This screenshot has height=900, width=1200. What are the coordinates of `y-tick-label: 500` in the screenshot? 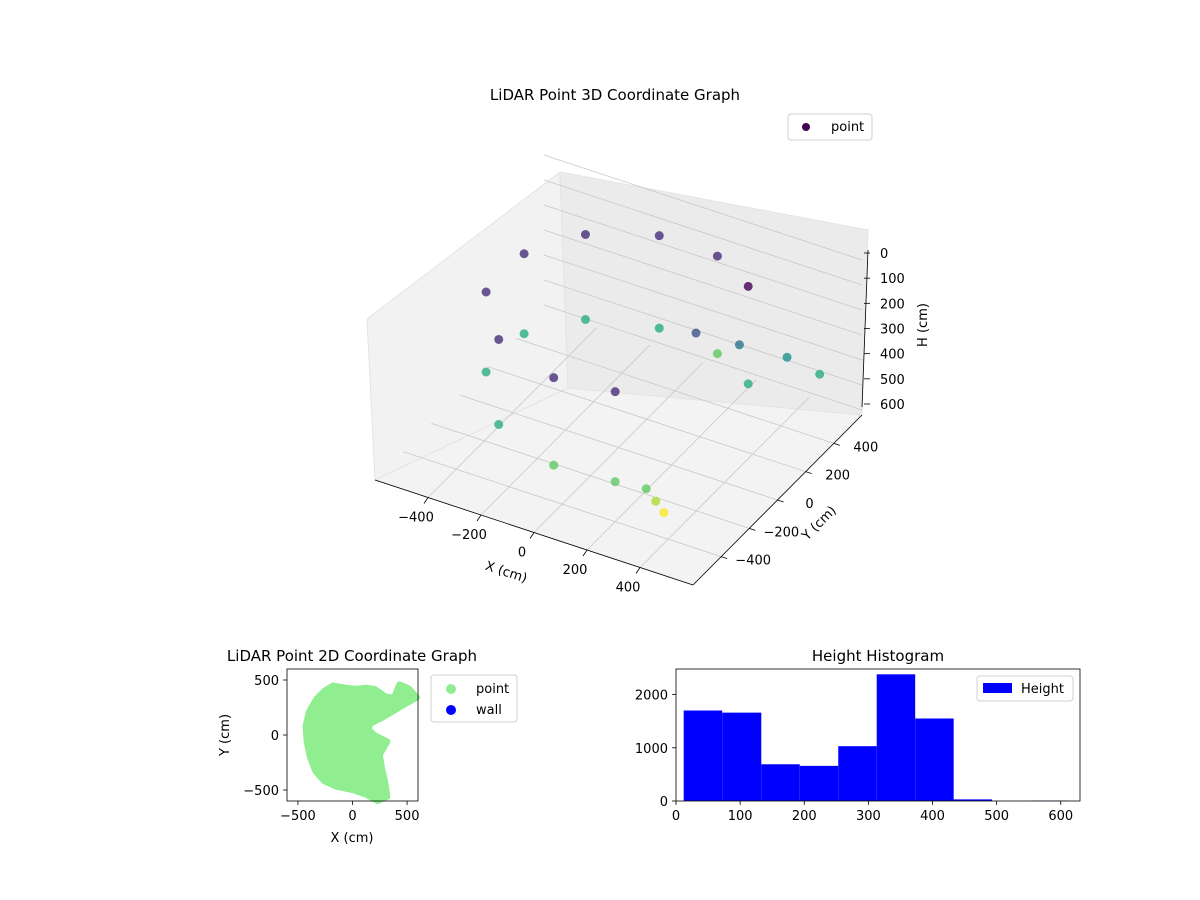 It's located at (266, 681).